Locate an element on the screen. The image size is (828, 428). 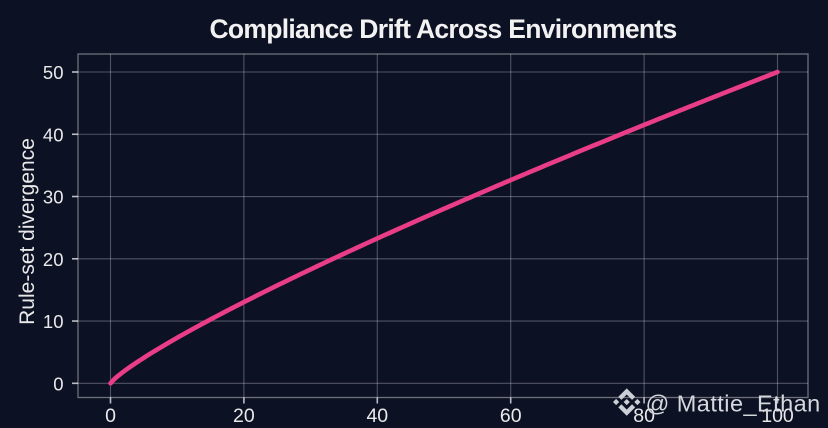
svg-text: @ Mattie_Ethan is located at coordinates (733, 404).